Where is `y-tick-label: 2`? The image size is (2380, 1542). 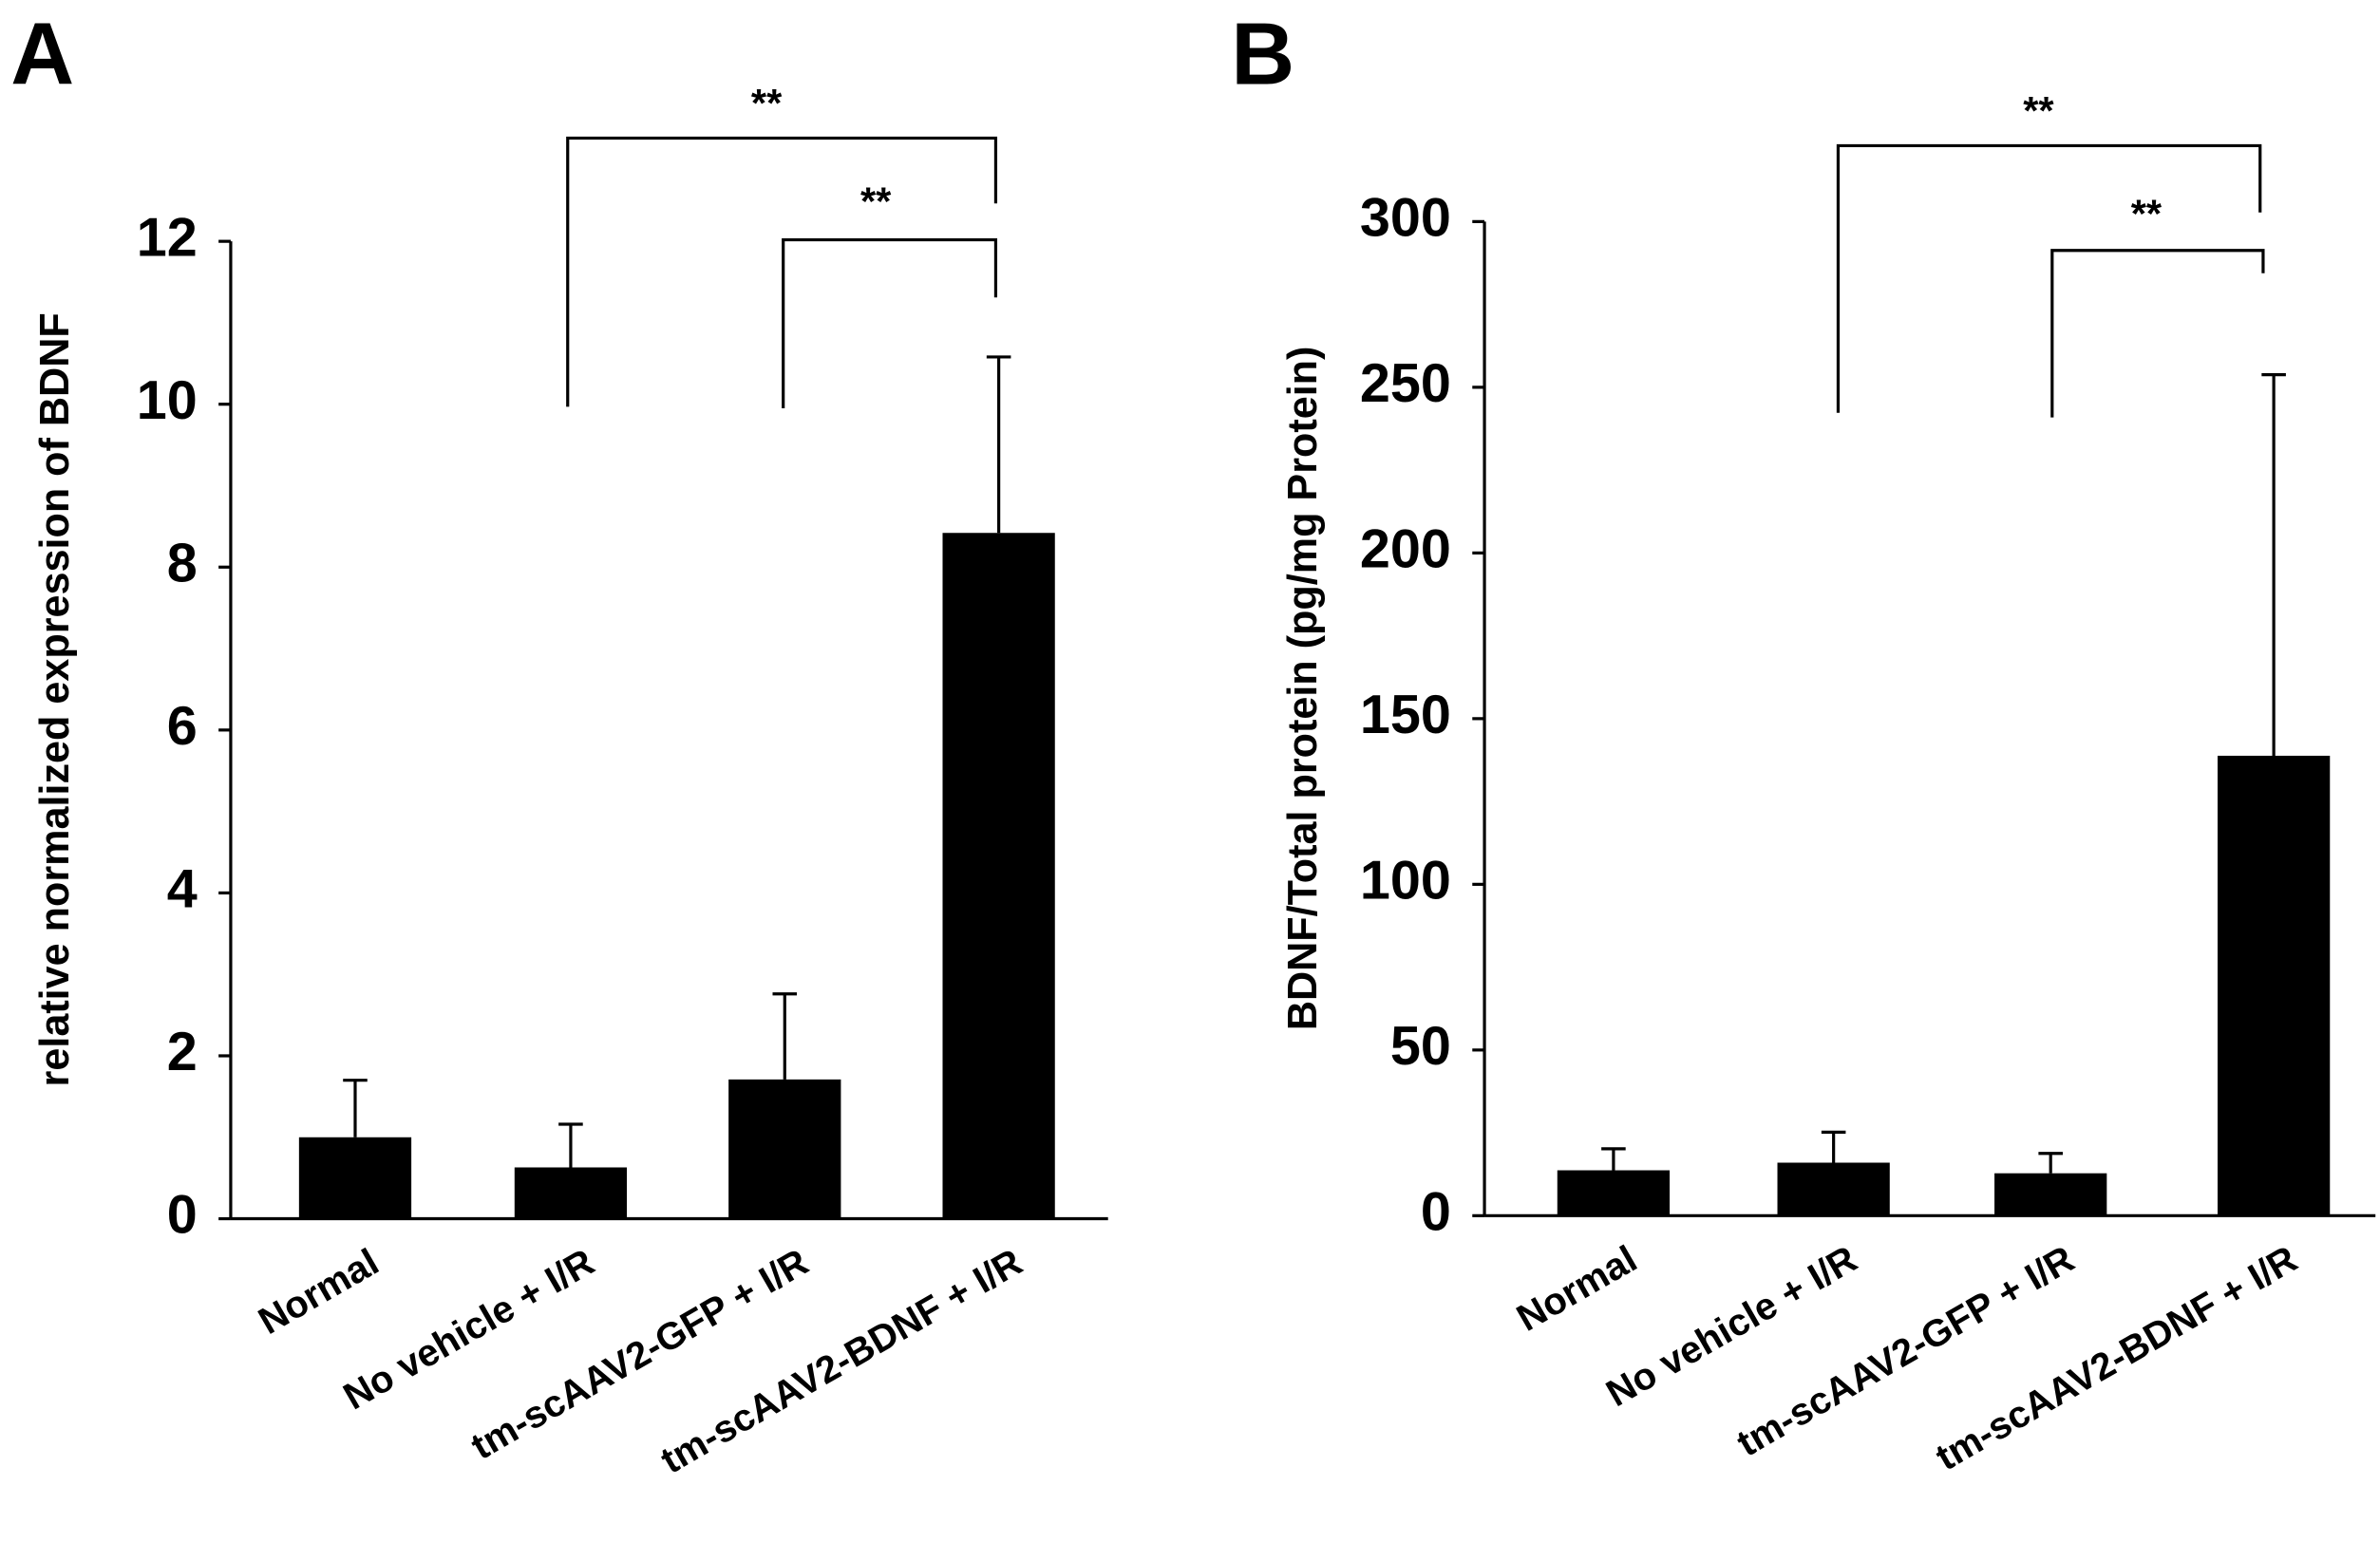
y-tick-label: 2 is located at coordinates (182, 1052).